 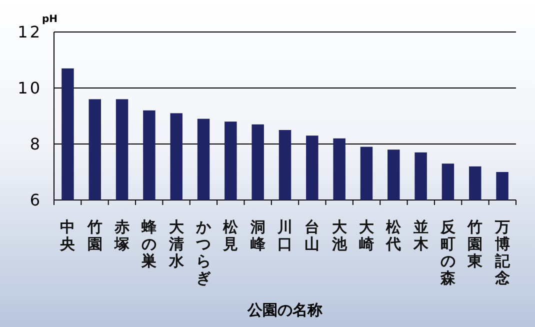 I want to click on x-tick-label: 松代, so click(x=393, y=235).